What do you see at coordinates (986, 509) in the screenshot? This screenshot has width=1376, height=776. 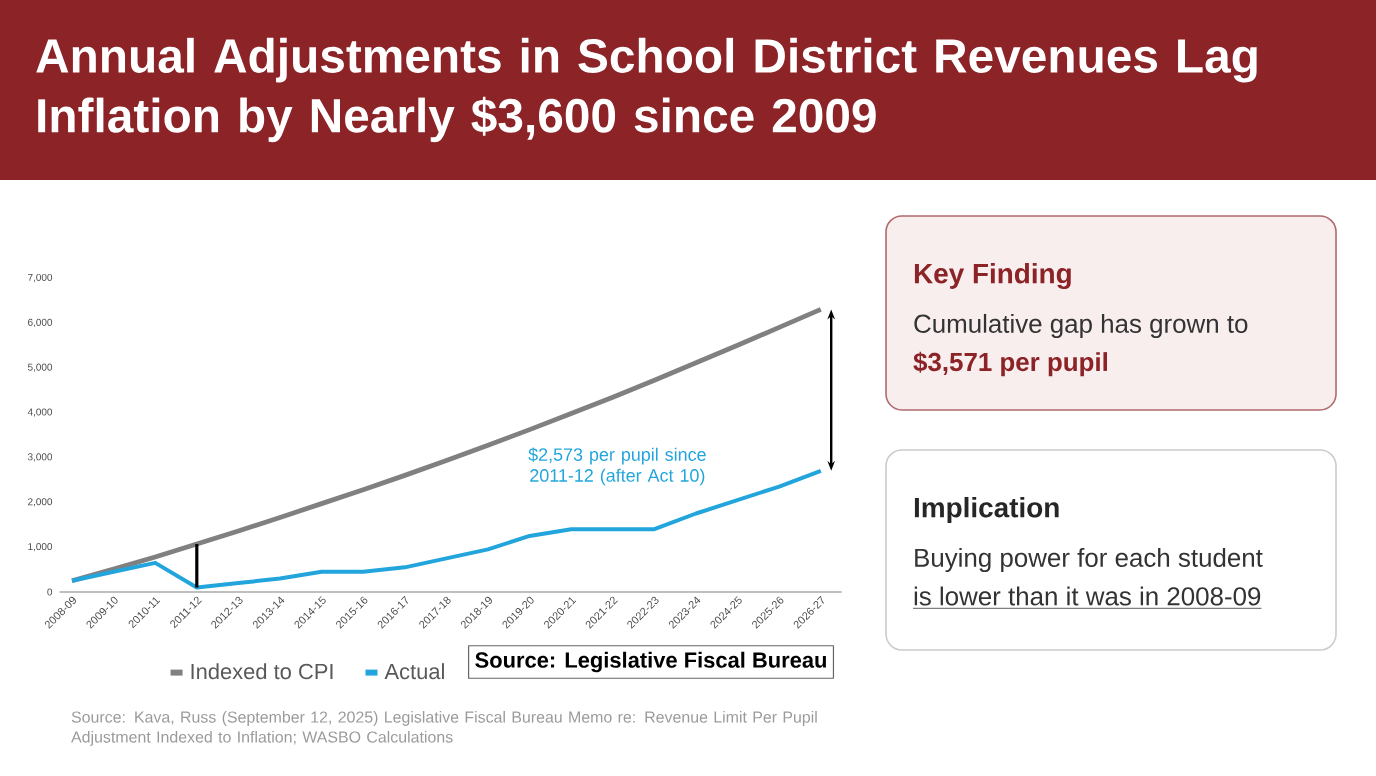 I see `text: Implication` at bounding box center [986, 509].